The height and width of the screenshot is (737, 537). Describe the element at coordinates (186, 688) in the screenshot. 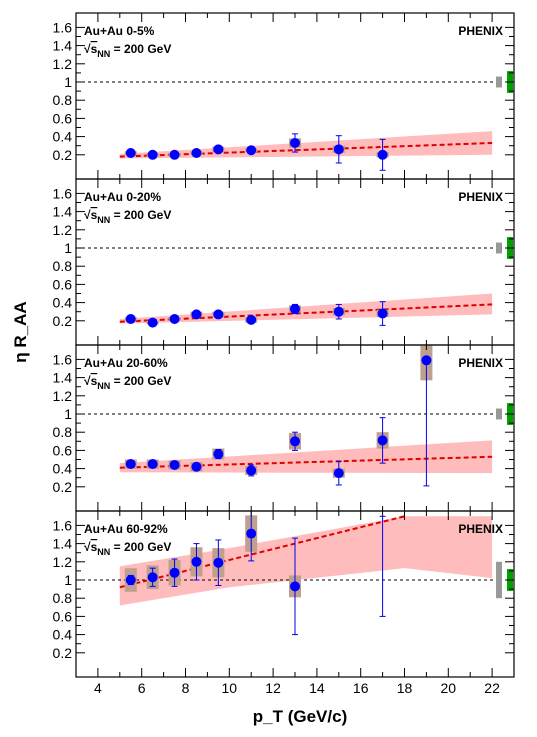

I see `x-tick-label: 8` at that location.